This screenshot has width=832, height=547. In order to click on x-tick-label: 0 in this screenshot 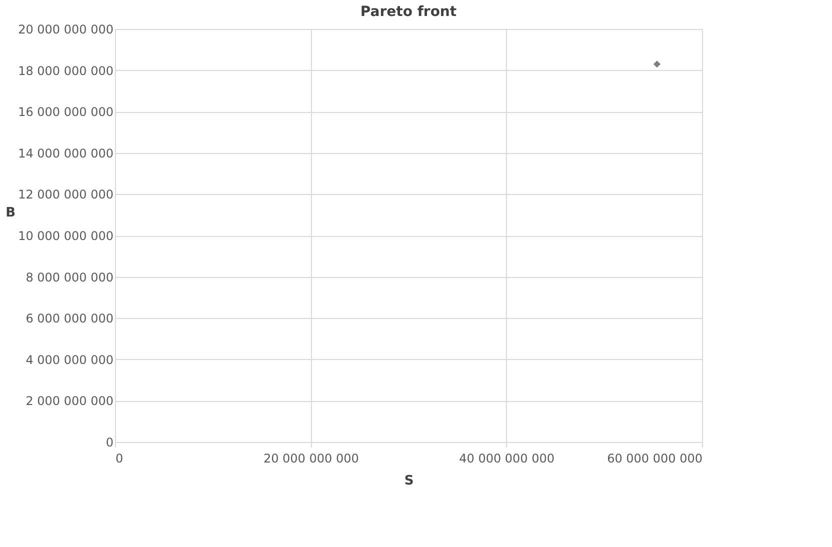, I will do `click(120, 459)`.